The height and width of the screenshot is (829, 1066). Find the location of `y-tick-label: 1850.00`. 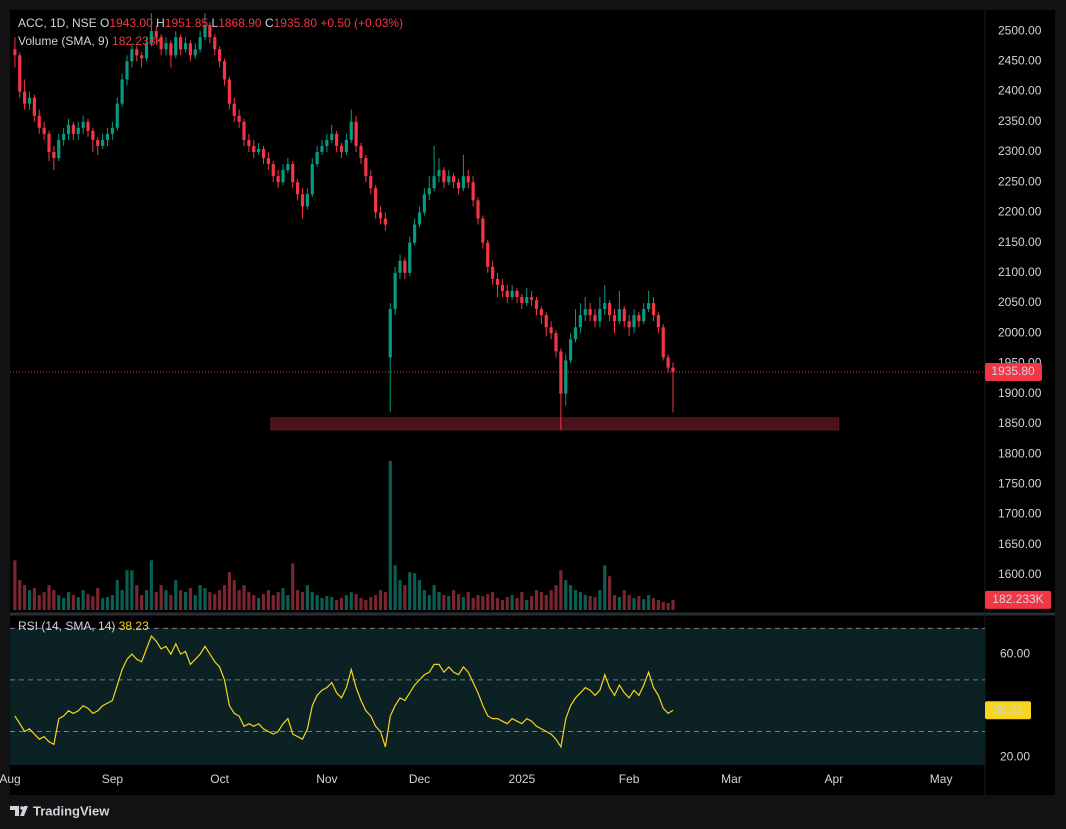

y-tick-label: 1850.00 is located at coordinates (1020, 423).